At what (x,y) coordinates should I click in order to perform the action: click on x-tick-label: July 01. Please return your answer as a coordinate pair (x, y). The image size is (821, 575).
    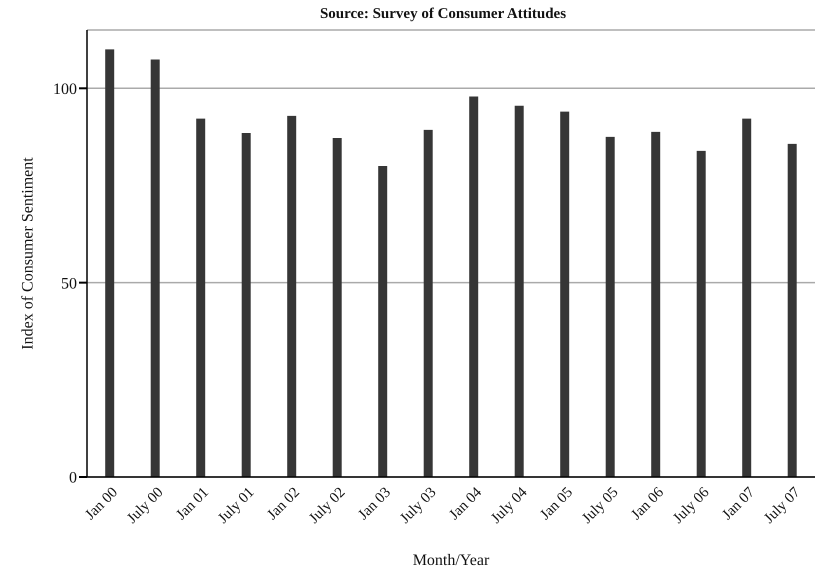
    Looking at the image, I should click on (236, 505).